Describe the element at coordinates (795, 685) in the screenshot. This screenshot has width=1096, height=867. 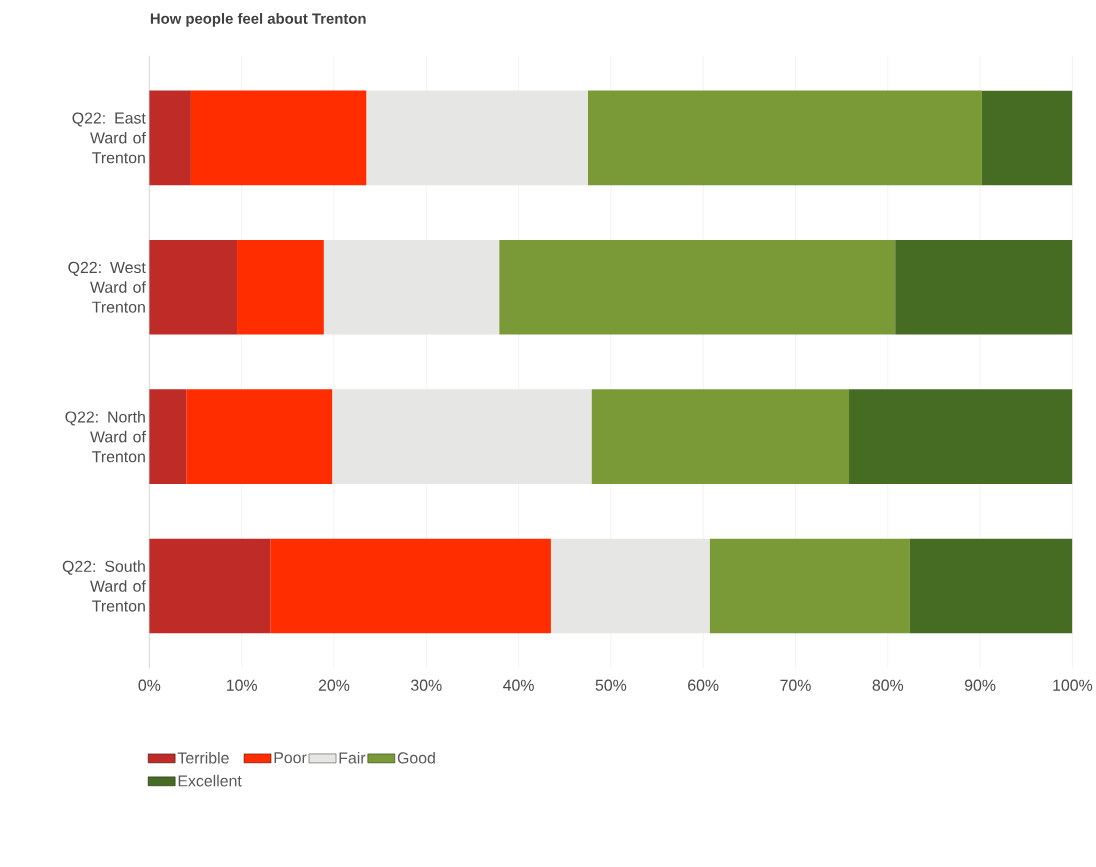
I see `x-tick-label: 70%` at that location.